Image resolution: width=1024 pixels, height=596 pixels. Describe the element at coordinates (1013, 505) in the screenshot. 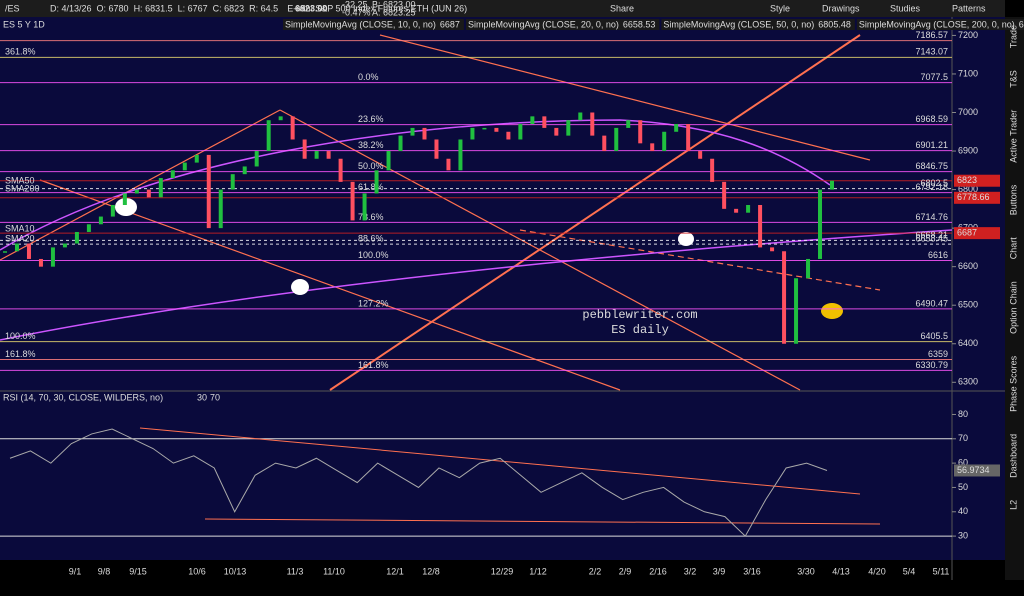

I see `side-tab: L2` at that location.